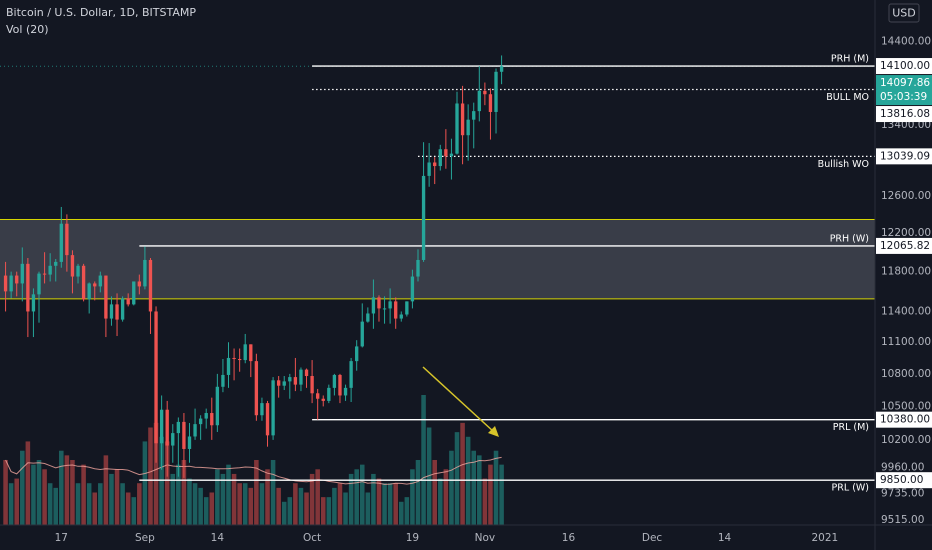  I want to click on currency-button, so click(904, 13).